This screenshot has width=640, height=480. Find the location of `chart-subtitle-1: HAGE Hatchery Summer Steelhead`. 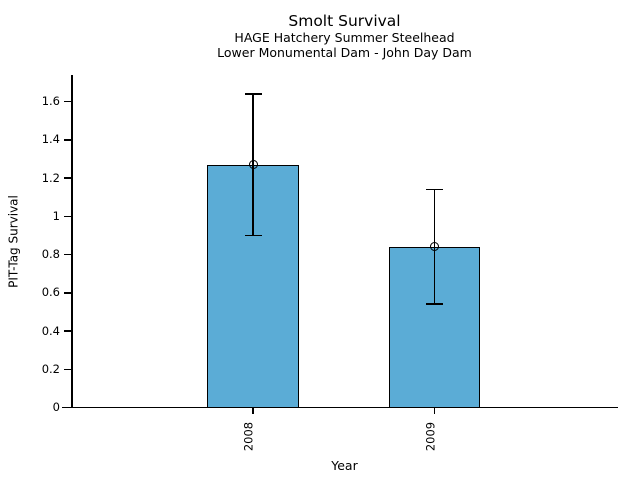

chart-subtitle-1: HAGE Hatchery Summer Steelhead is located at coordinates (344, 37).